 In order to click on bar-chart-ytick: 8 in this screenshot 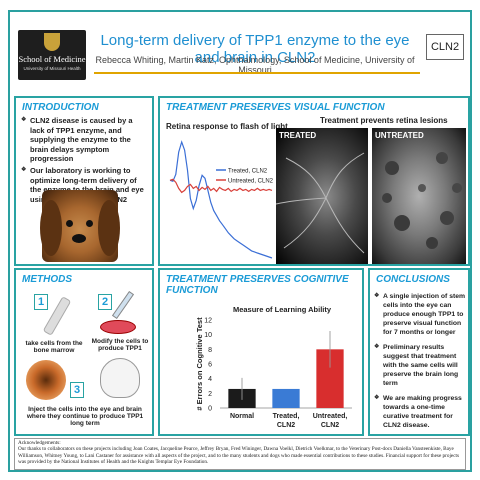, I will do `click(210, 350)`.